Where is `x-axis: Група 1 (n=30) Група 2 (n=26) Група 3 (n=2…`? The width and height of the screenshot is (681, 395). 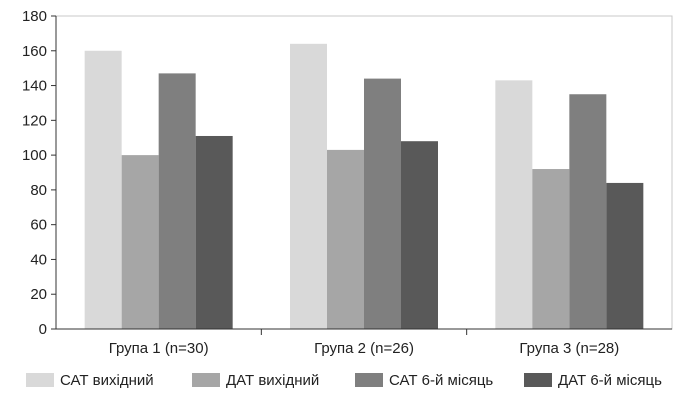
x-axis: Група 1 (n=30) Група 2 (n=26) Група 3 (n=2… is located at coordinates (364, 342).